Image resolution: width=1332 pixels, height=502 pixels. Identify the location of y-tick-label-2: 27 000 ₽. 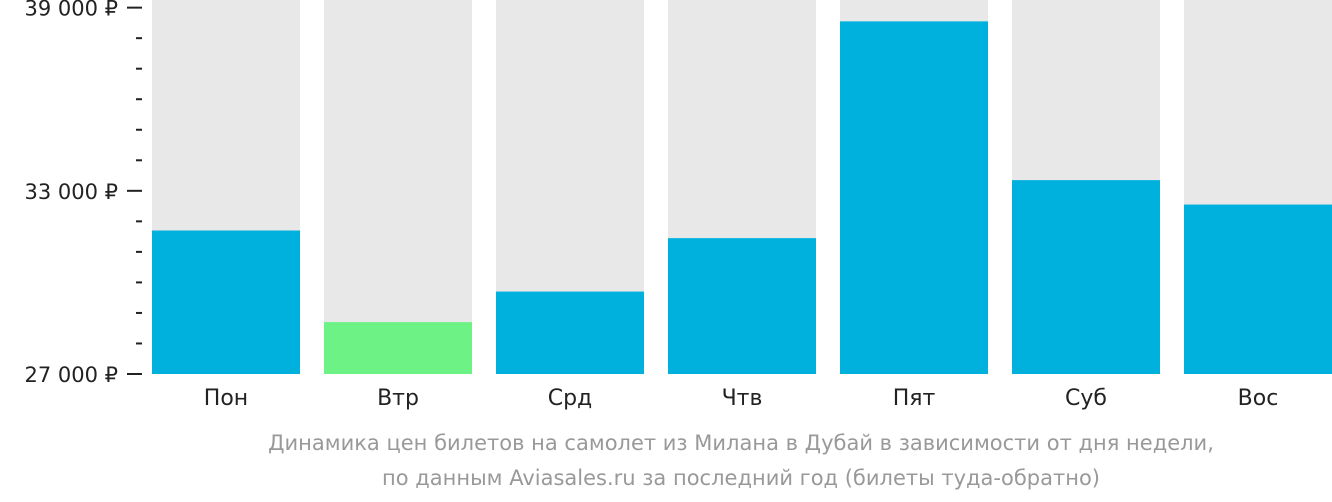
(71, 375).